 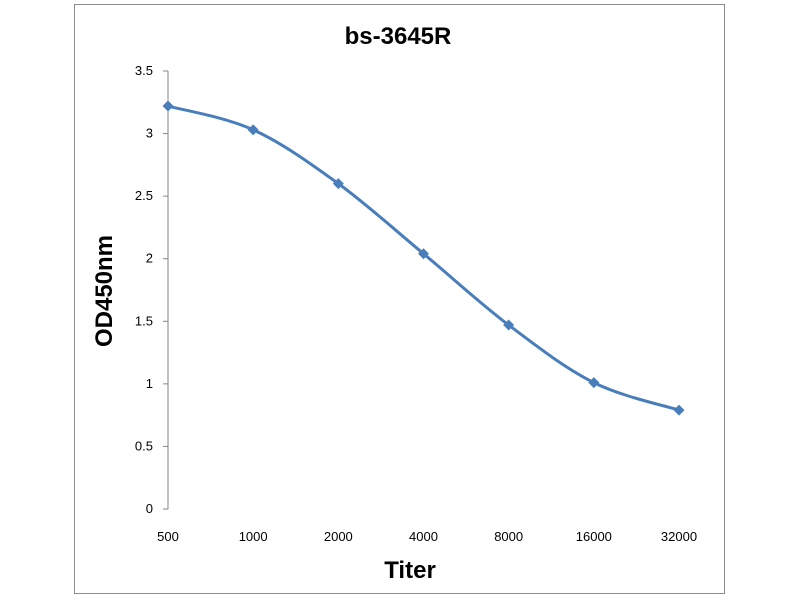 I want to click on x-tick-label: 4000, so click(x=423, y=536).